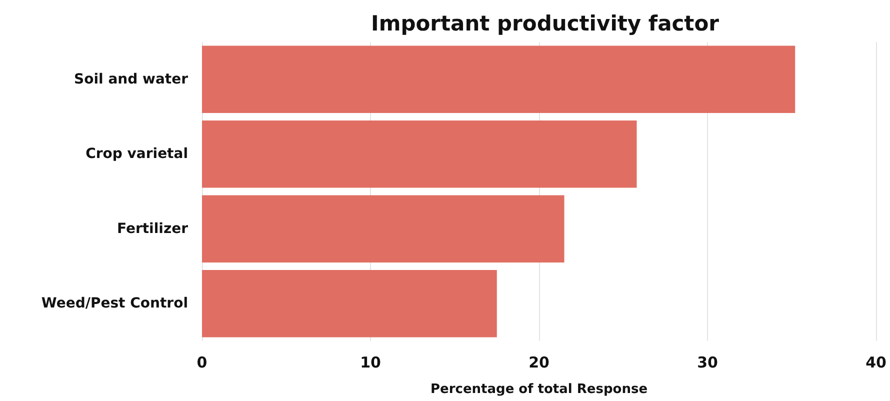  What do you see at coordinates (137, 154) in the screenshot?
I see `y-tick-label: Crop varietal` at bounding box center [137, 154].